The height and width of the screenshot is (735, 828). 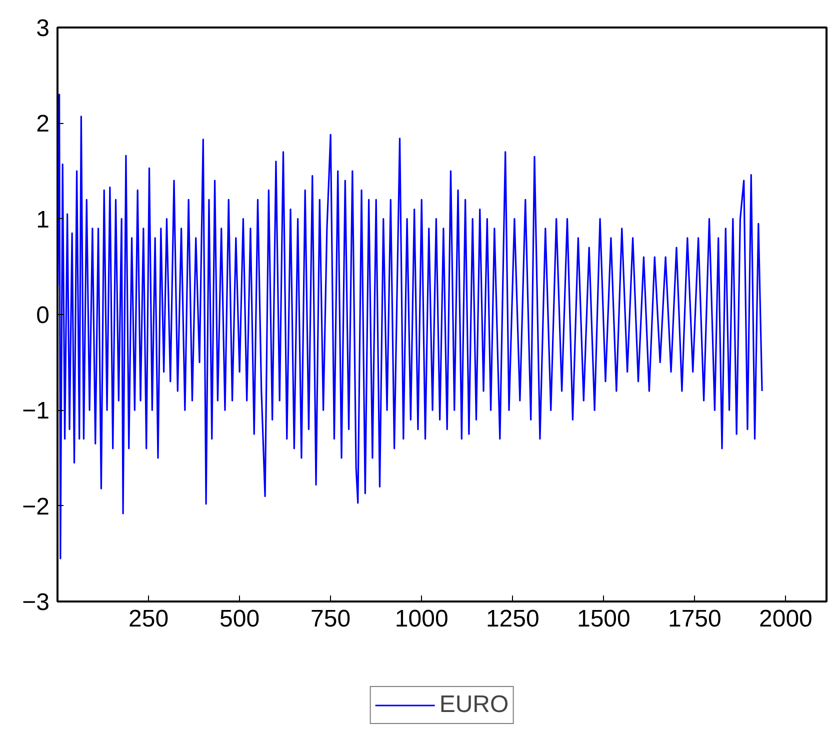 What do you see at coordinates (513, 619) in the screenshot?
I see `x-tick-label: 1250` at bounding box center [513, 619].